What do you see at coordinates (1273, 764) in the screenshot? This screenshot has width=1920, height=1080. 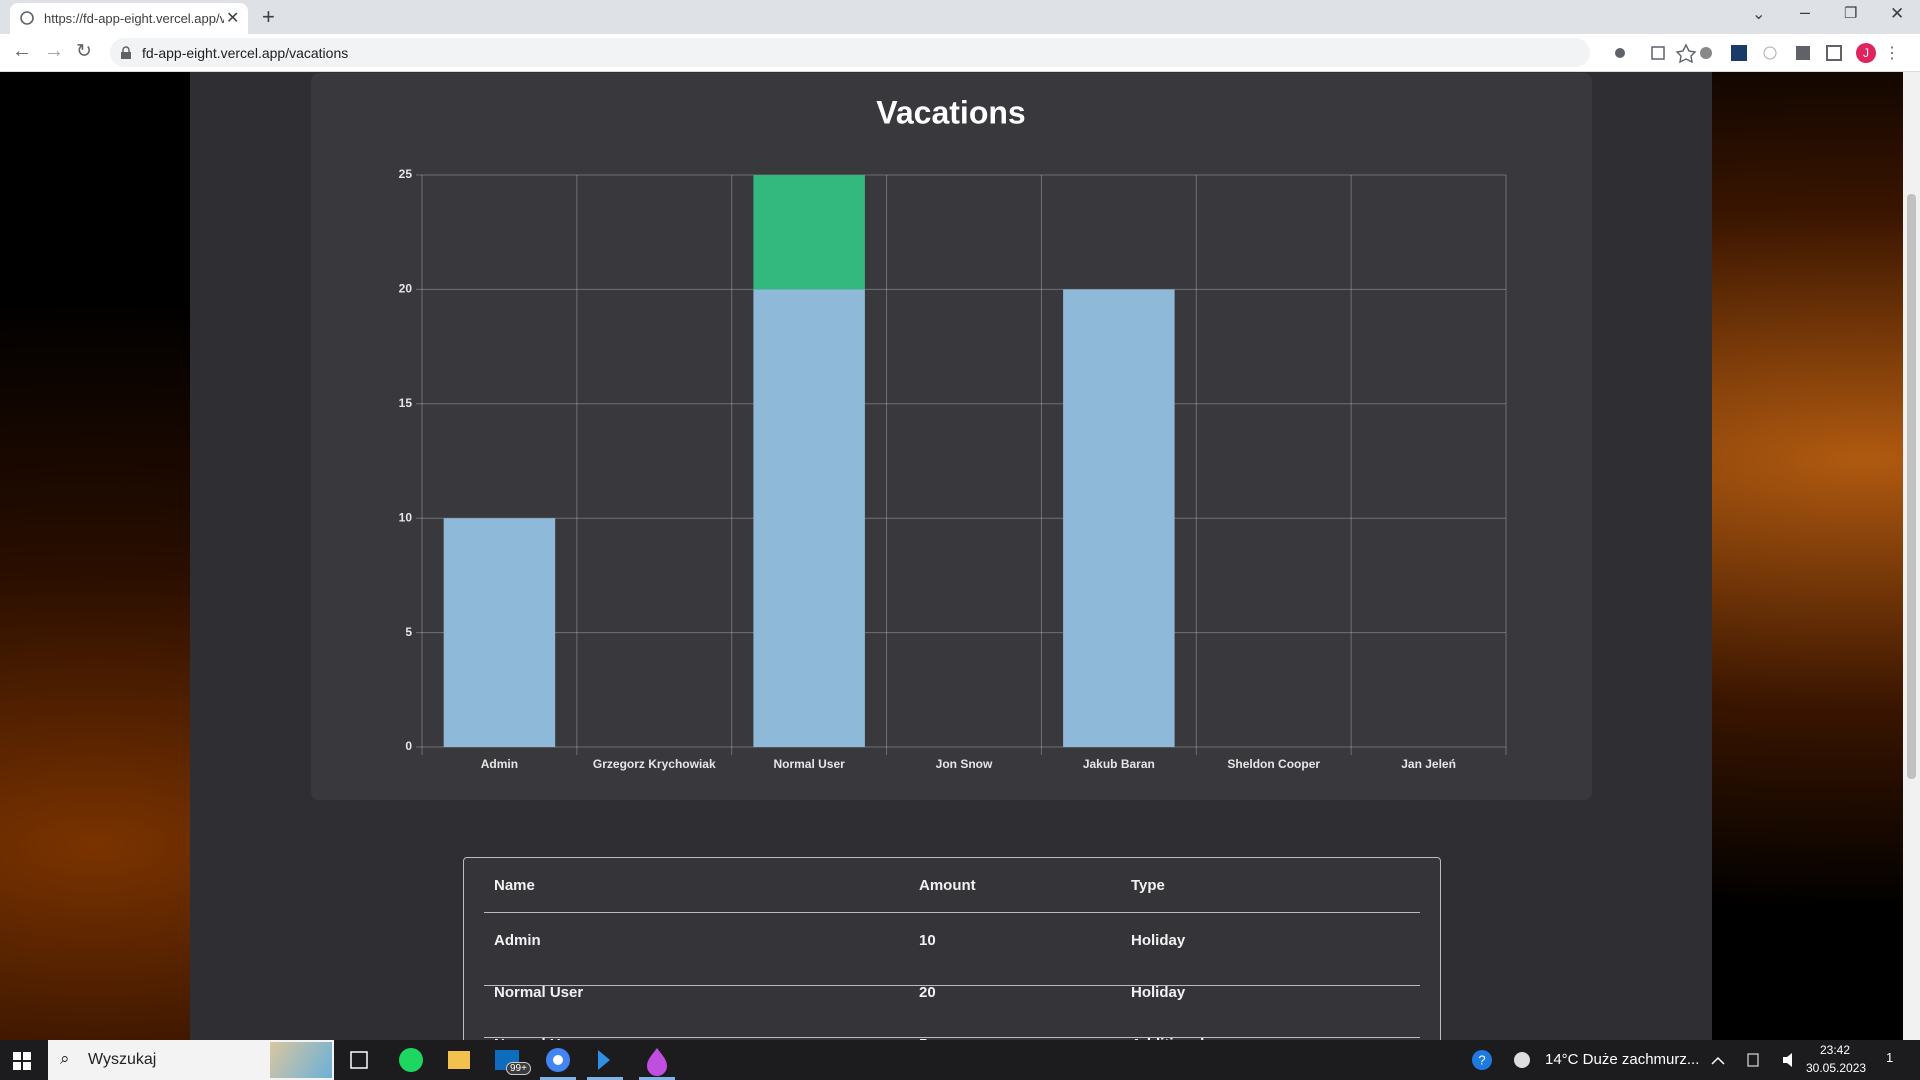 I see `x-tick-label: Sheldon Cooper` at bounding box center [1273, 764].